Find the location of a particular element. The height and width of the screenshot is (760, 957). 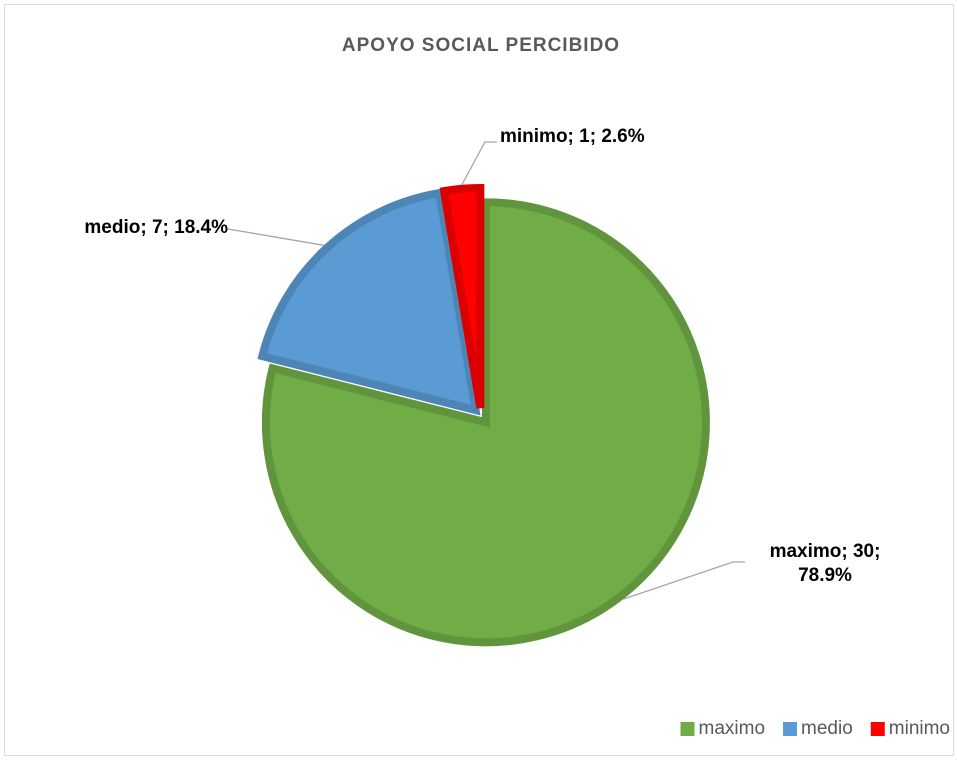

data-label: minimo; 1; 2.6% is located at coordinates (572, 136).